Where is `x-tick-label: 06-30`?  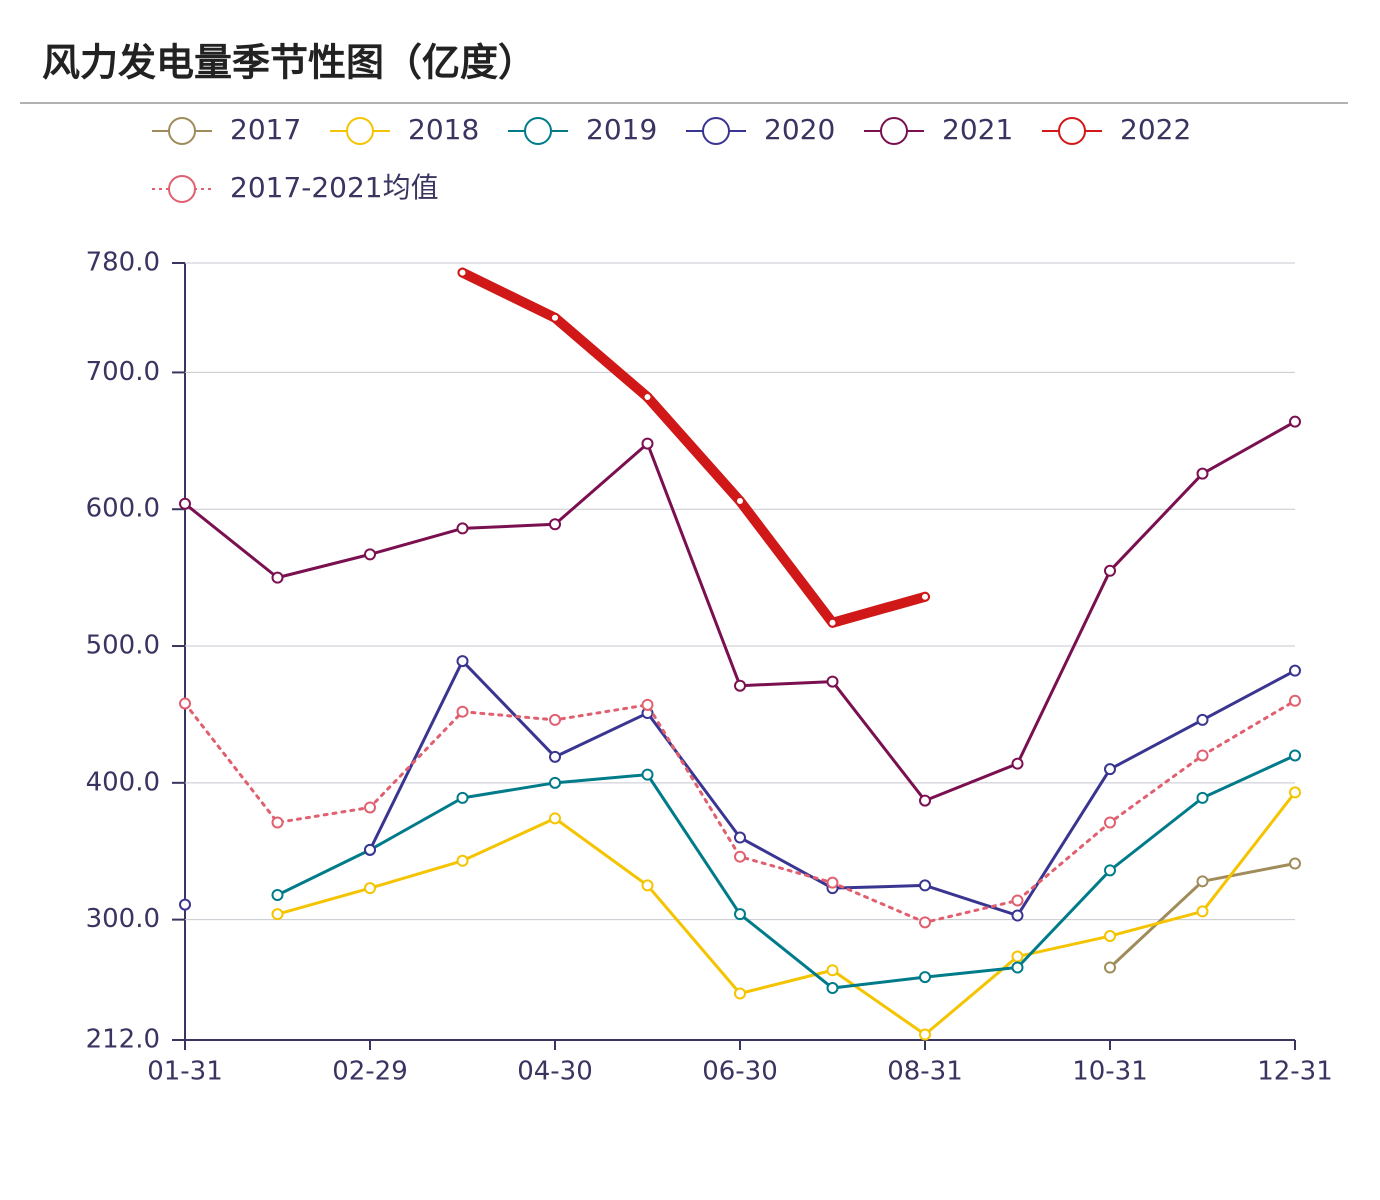 x-tick-label: 06-30 is located at coordinates (740, 1072).